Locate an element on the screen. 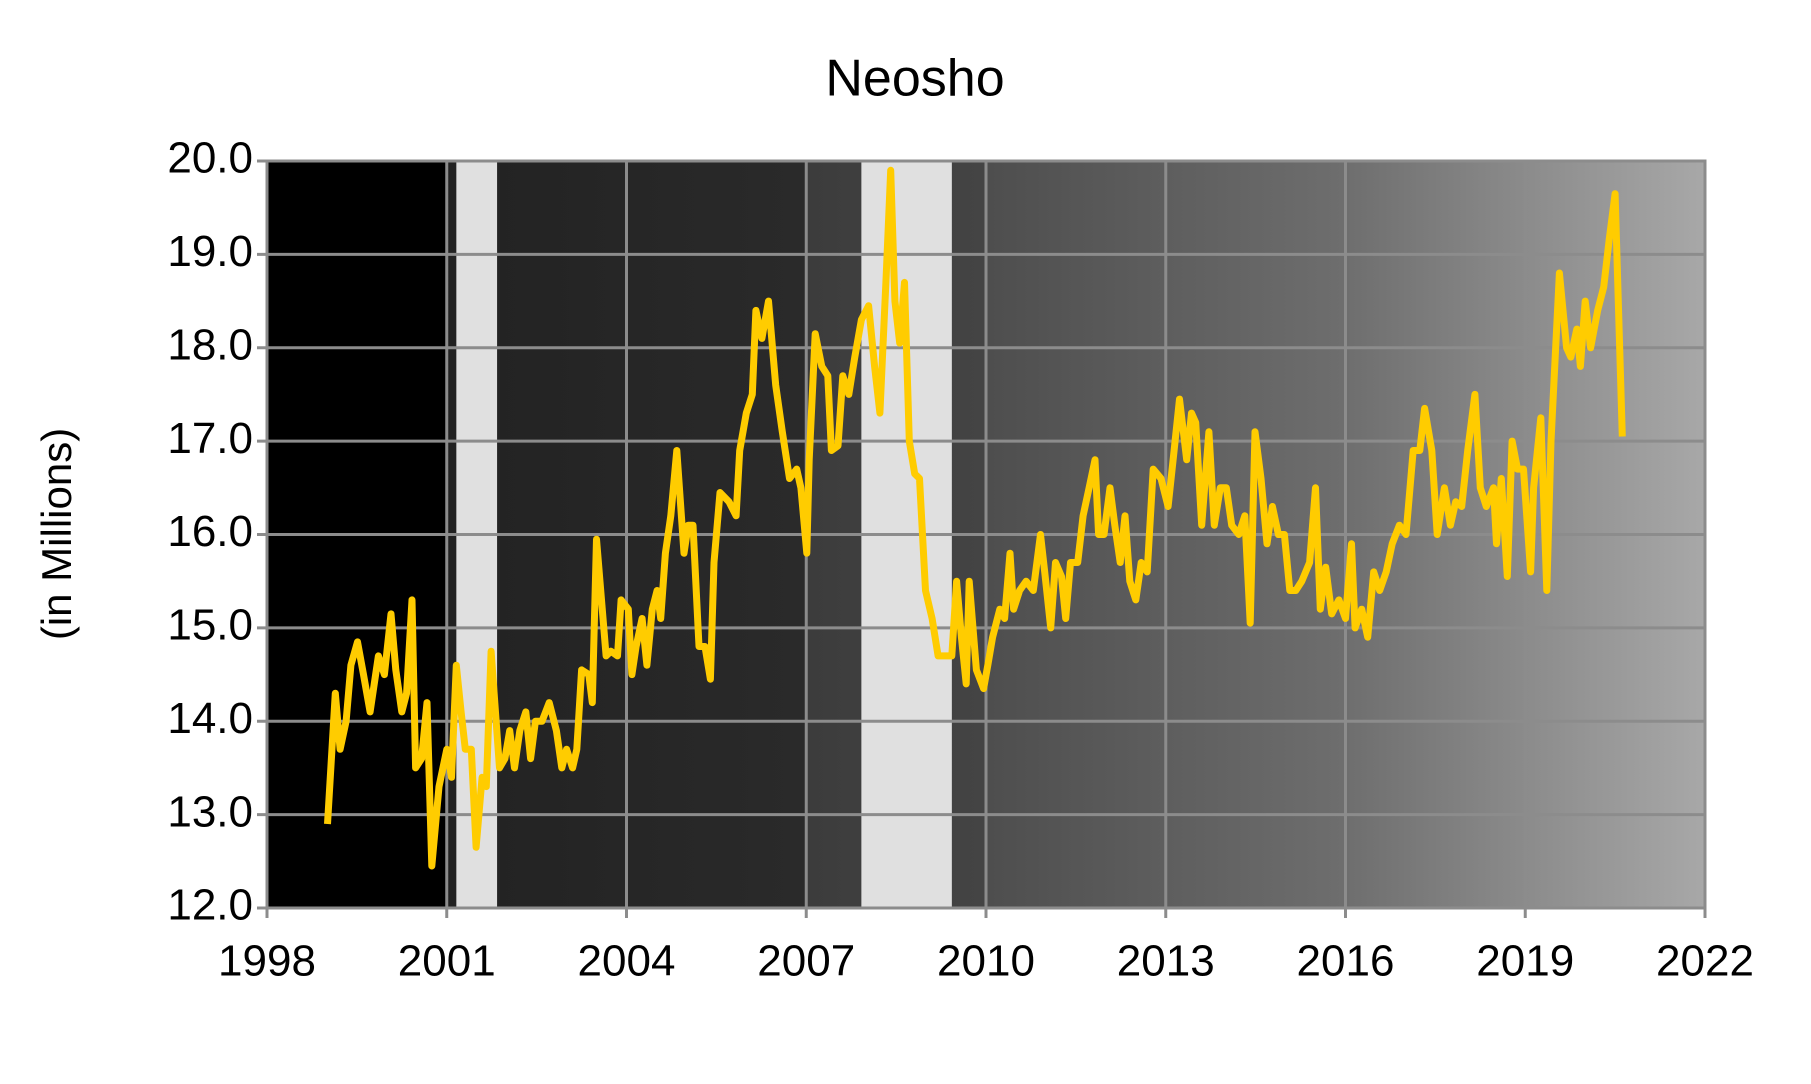 This screenshot has height=1084, width=1811. y-tick-label: 15.0 is located at coordinates (210, 625).